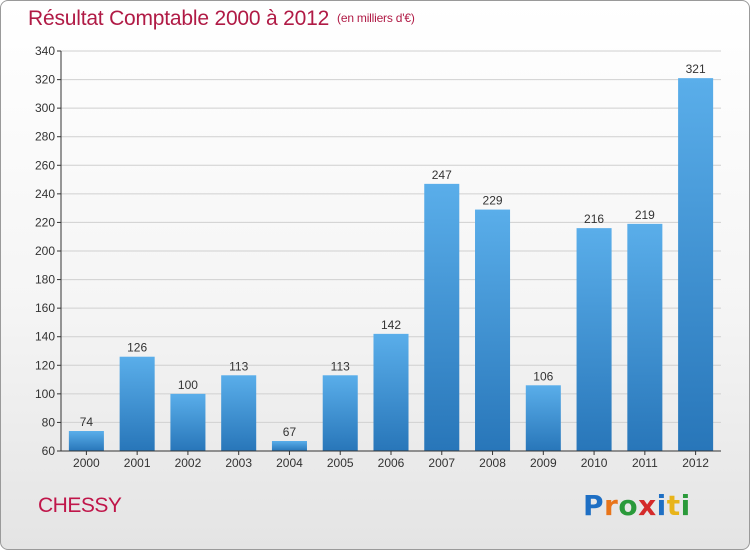 The height and width of the screenshot is (550, 750). Describe the element at coordinates (696, 69) in the screenshot. I see `data-label: 321` at that location.